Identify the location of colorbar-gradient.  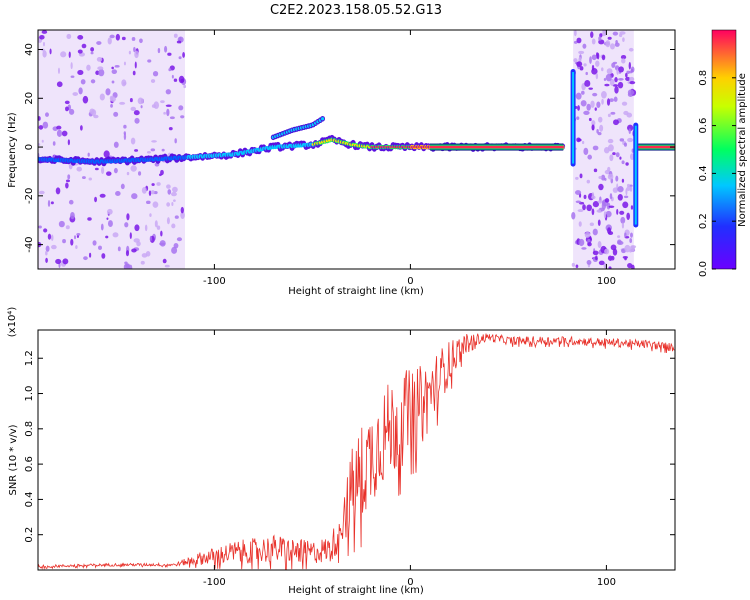
(724, 149).